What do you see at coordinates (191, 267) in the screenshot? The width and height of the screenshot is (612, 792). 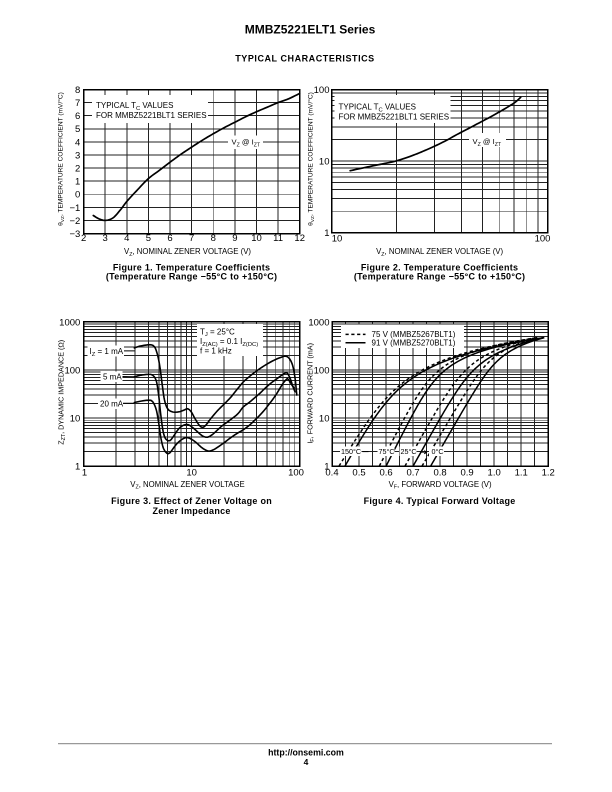 I see `svg-text:Figure 1. Temperature Coeffici: Figure 1. Temperature Coefficients` at bounding box center [191, 267].